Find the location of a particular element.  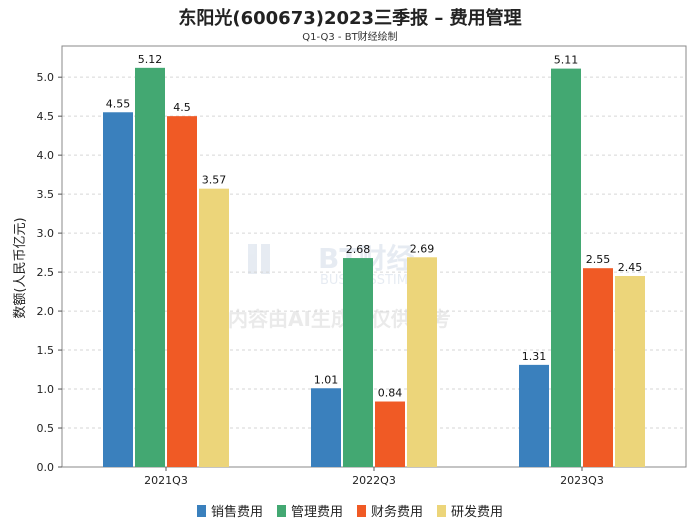

legend-label: 财务费用 is located at coordinates (397, 512).